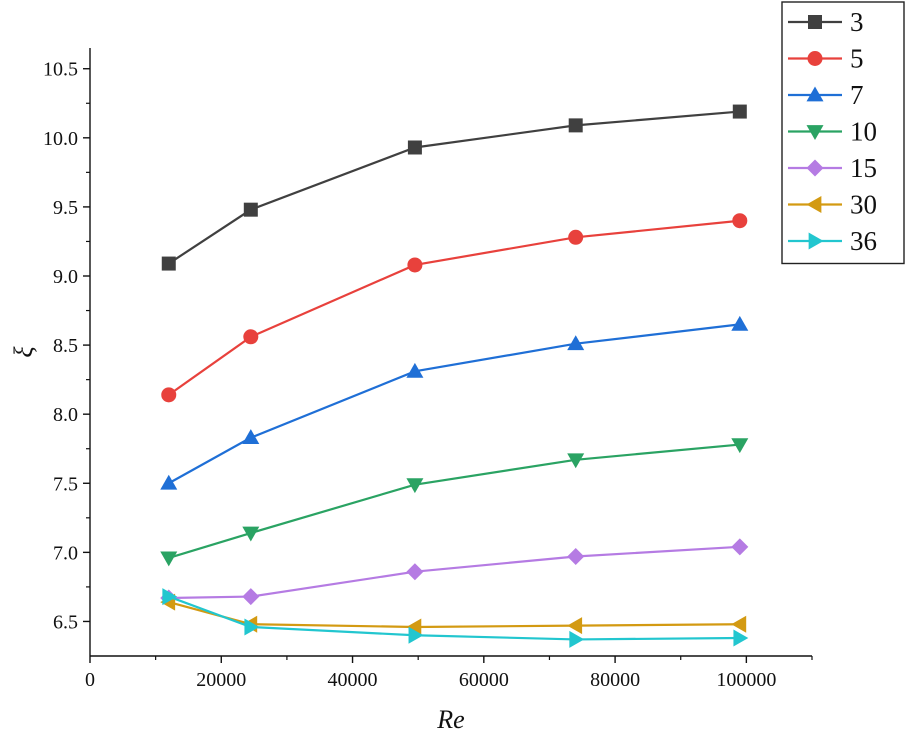 The width and height of the screenshot is (909, 734). What do you see at coordinates (857, 59) in the screenshot?
I see `legend-label: 5` at bounding box center [857, 59].